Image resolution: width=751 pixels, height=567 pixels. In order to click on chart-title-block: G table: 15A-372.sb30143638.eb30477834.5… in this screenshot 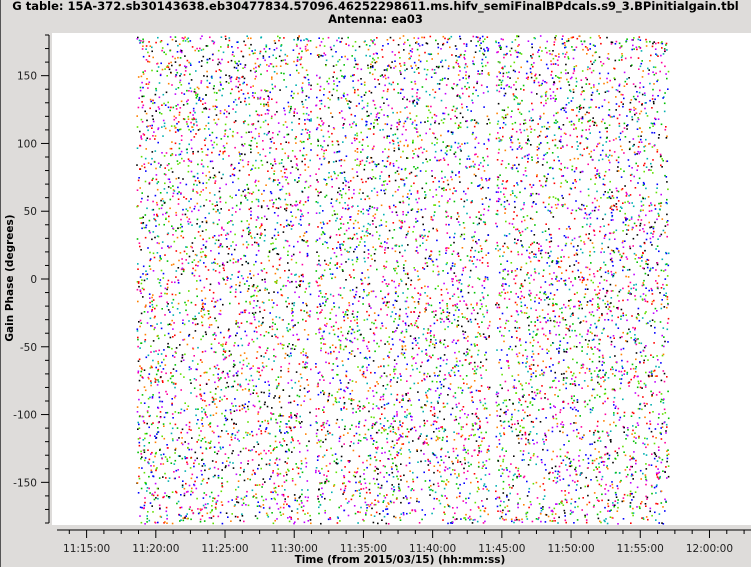, I will do `click(375, 13)`.